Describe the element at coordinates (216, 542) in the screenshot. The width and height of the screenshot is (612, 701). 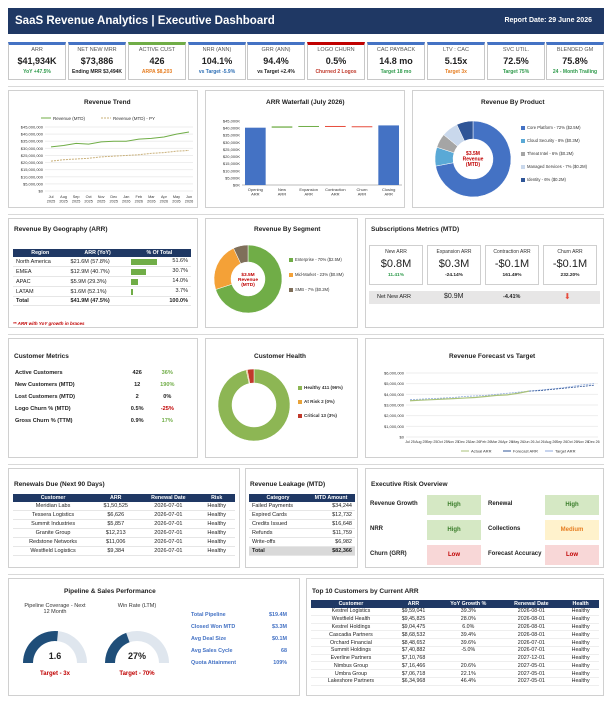
I see `renewals-cell: Healthy` at that location.